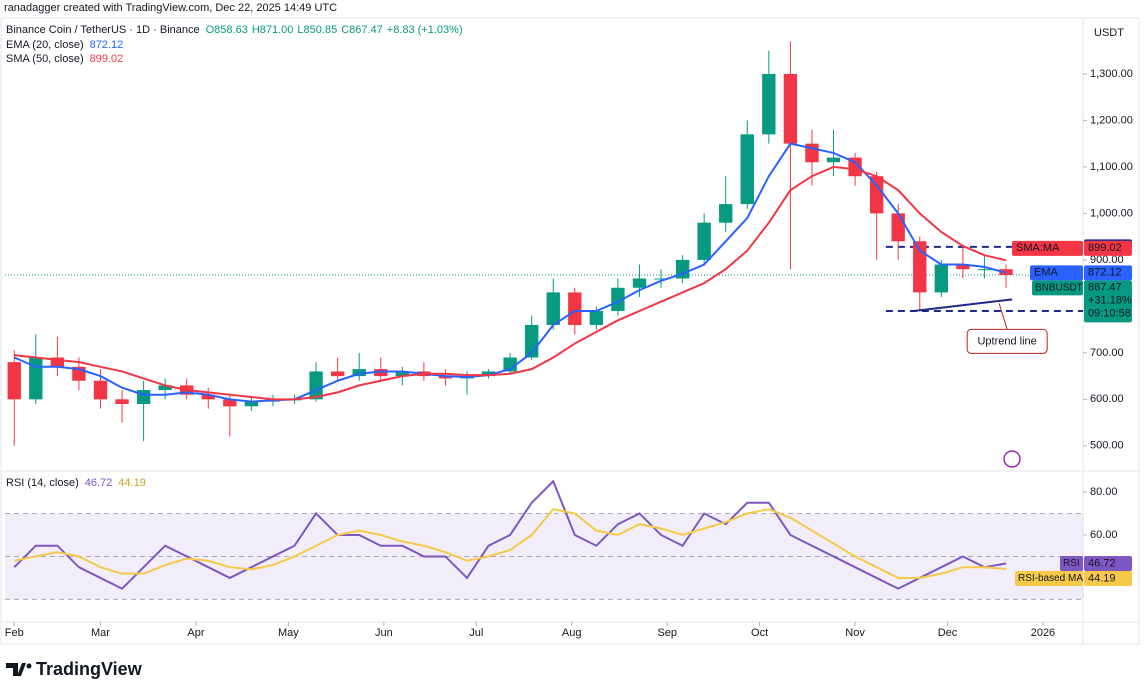 The height and width of the screenshot is (691, 1145). What do you see at coordinates (288, 633) in the screenshot?
I see `x-tick-label: May` at bounding box center [288, 633].